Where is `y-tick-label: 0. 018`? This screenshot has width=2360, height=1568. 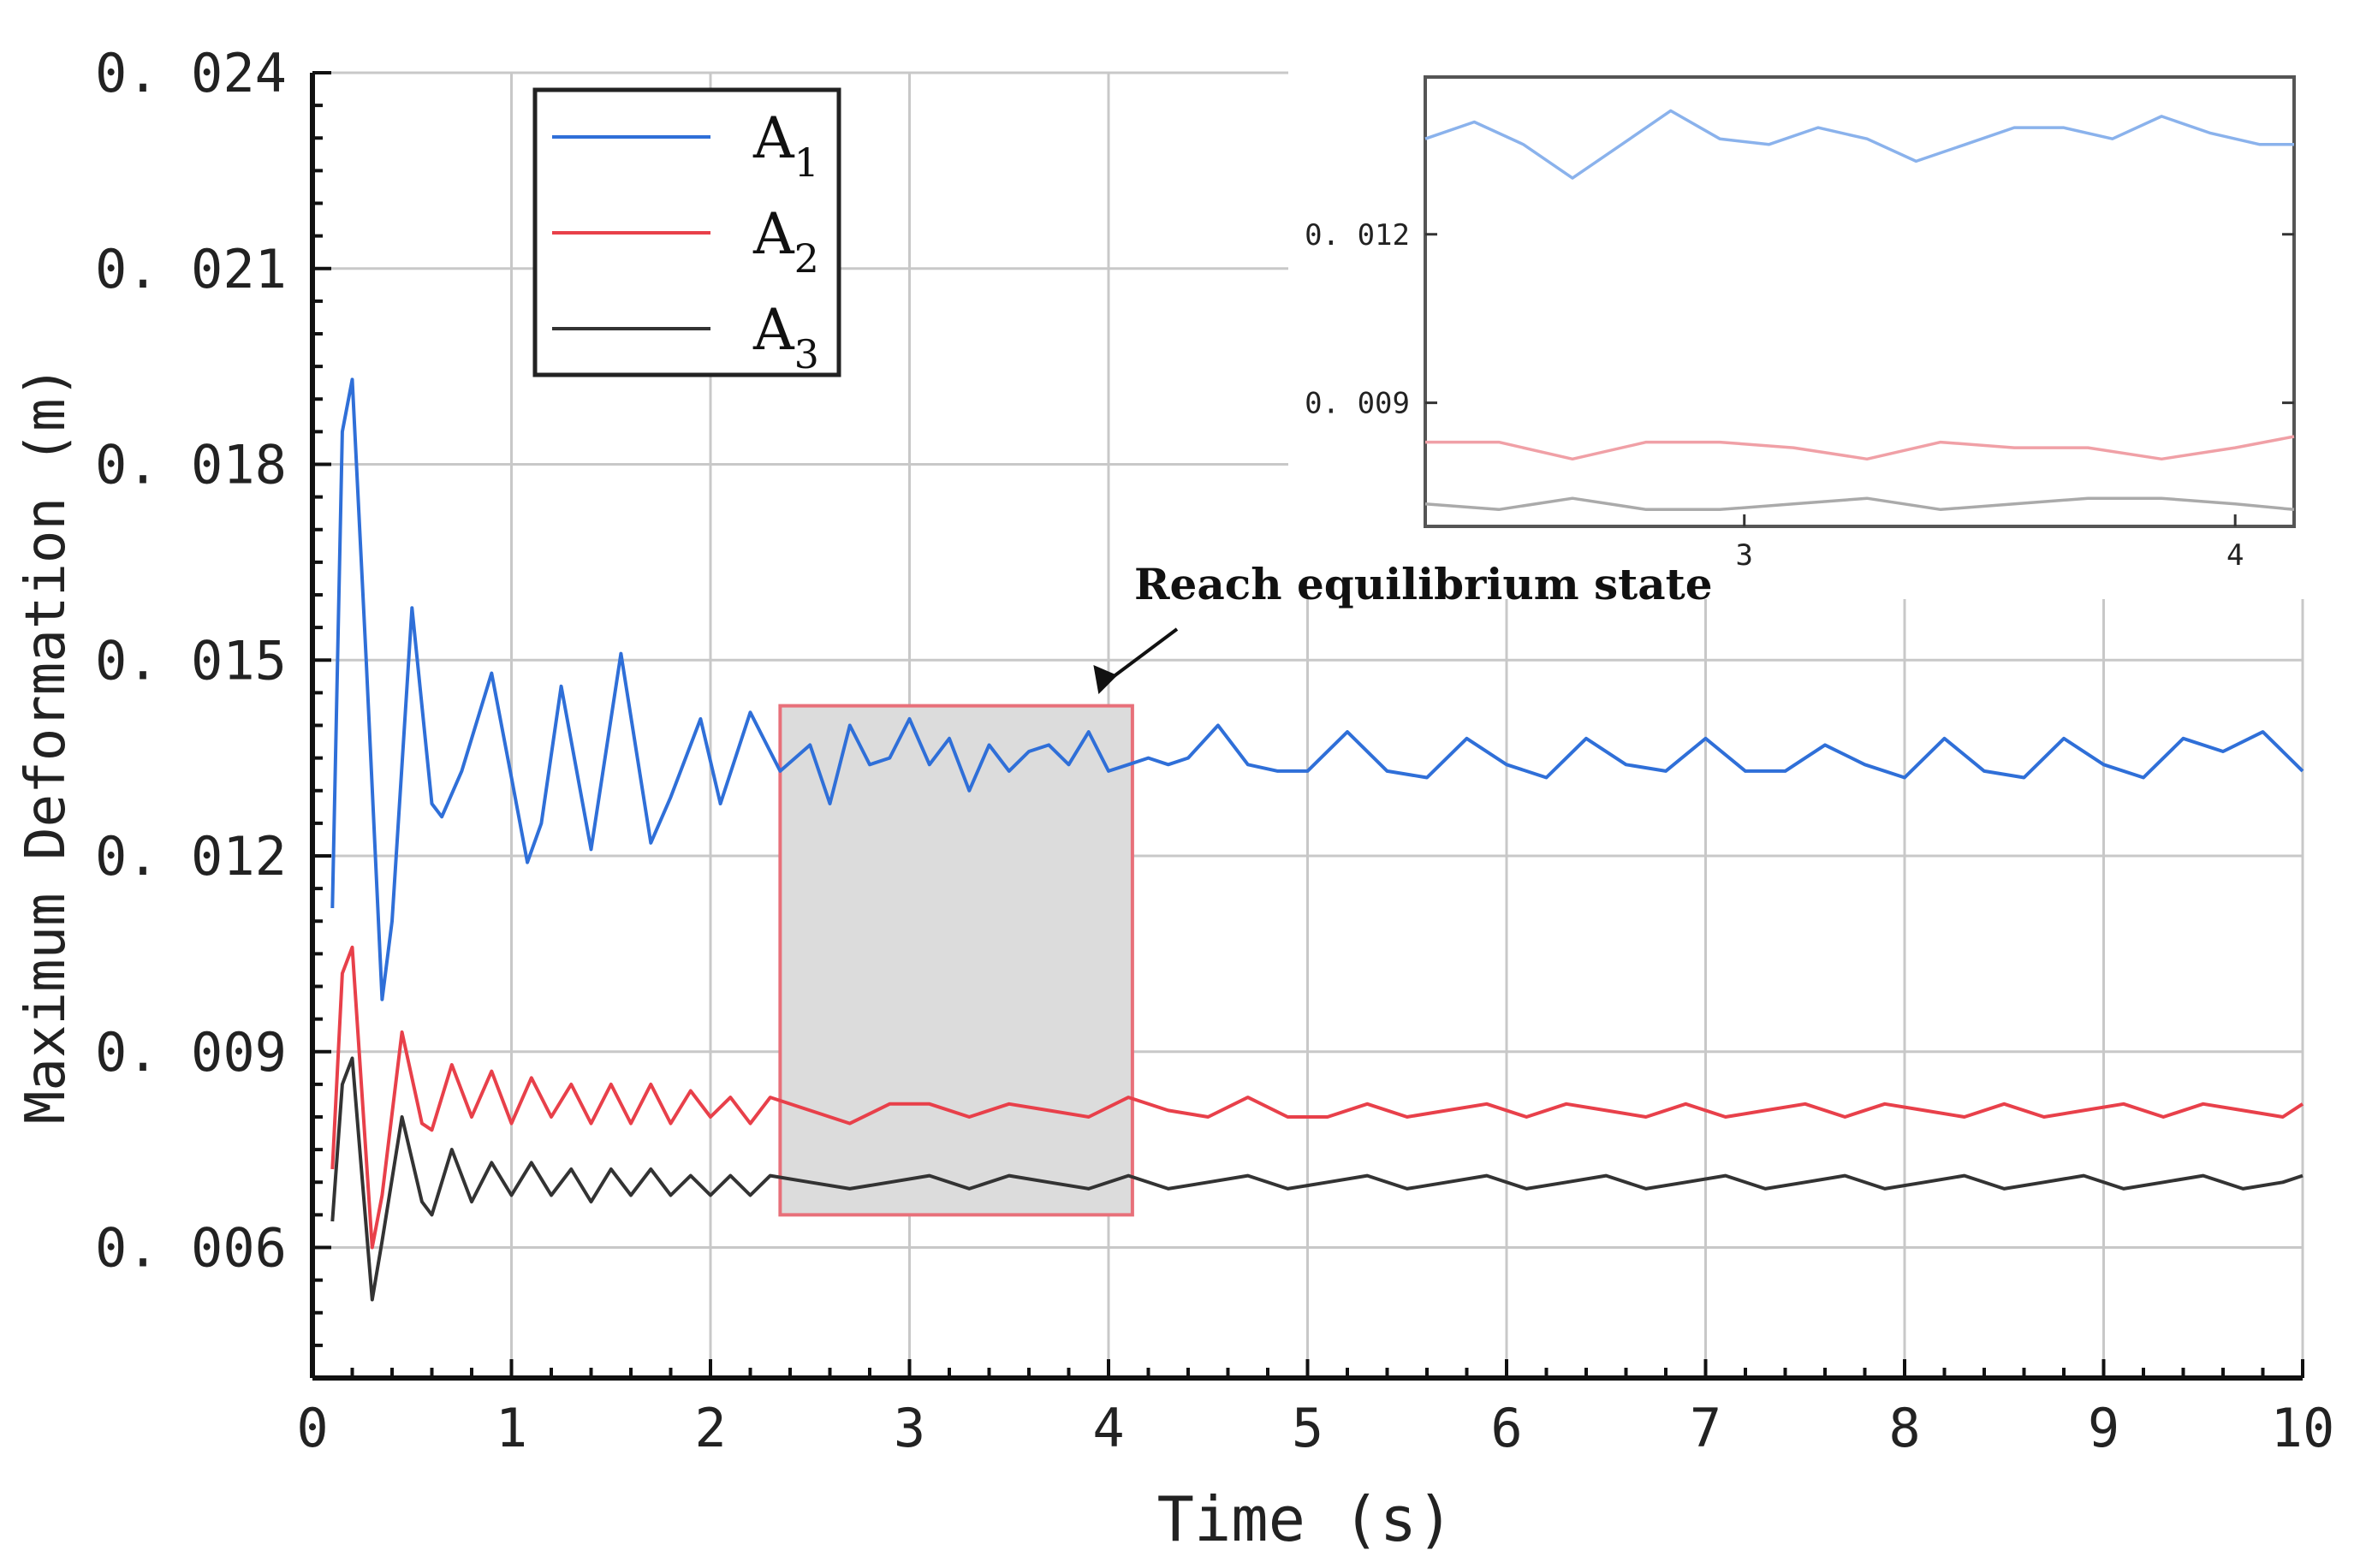
y-tick-label: 0. 018 is located at coordinates (191, 465).